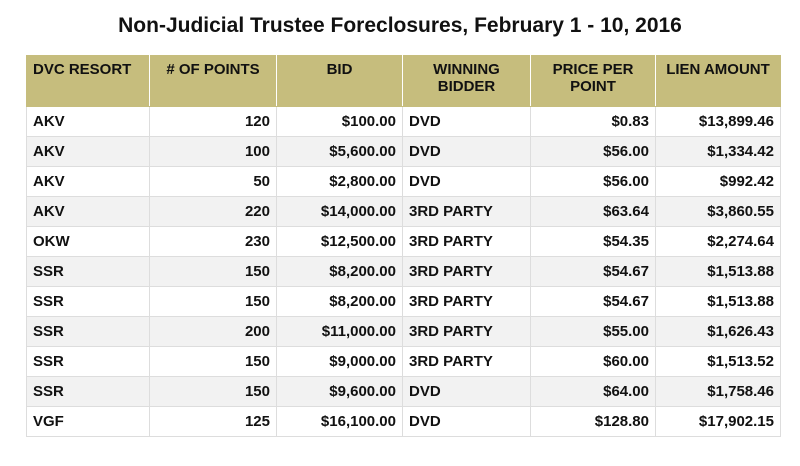  I want to click on column-header-resort: DVC RESORT, so click(88, 81).